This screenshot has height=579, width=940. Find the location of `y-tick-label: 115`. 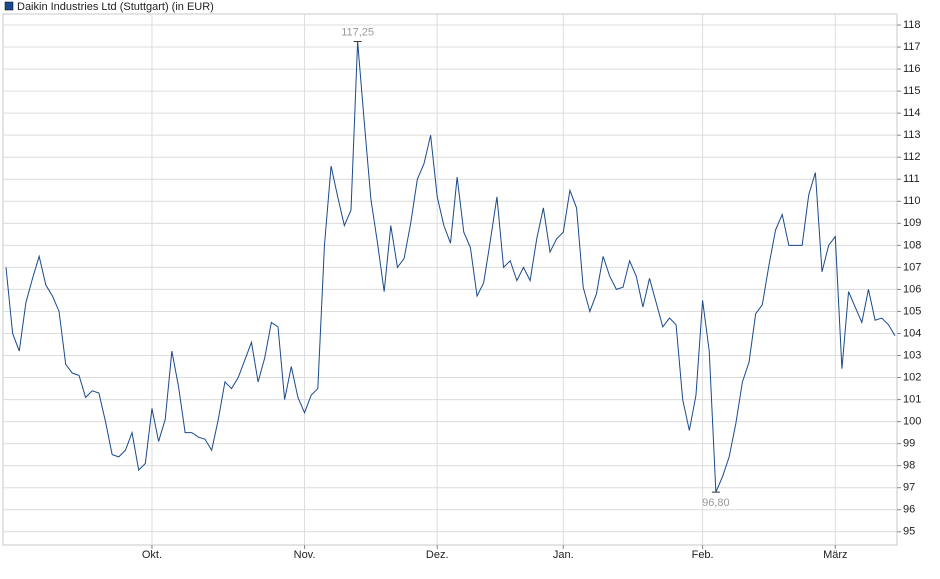

y-tick-label: 115 is located at coordinates (912, 91).